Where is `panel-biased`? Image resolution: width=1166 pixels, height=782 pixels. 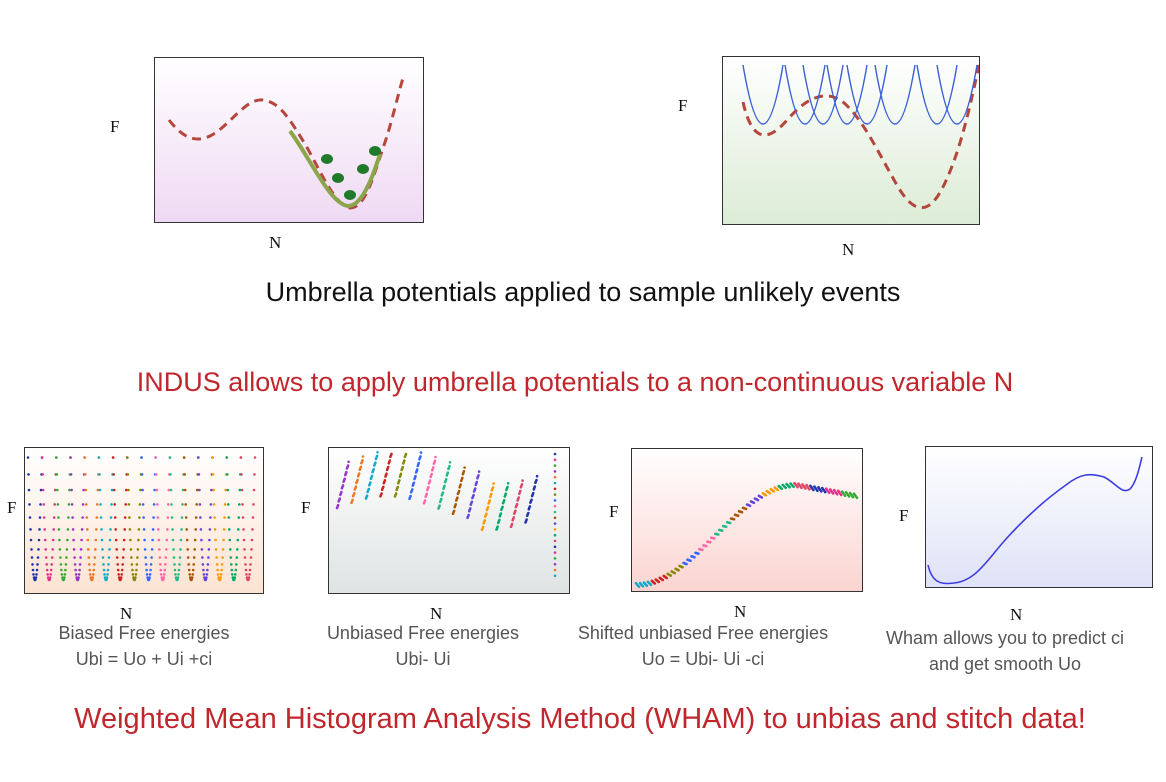
panel-biased is located at coordinates (144, 520).